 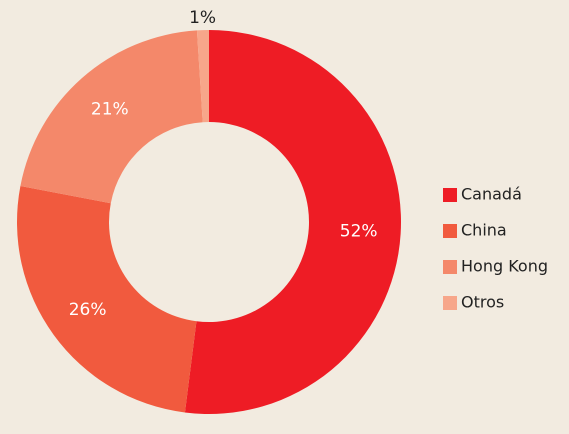 I want to click on data-label: 52%, so click(x=359, y=231).